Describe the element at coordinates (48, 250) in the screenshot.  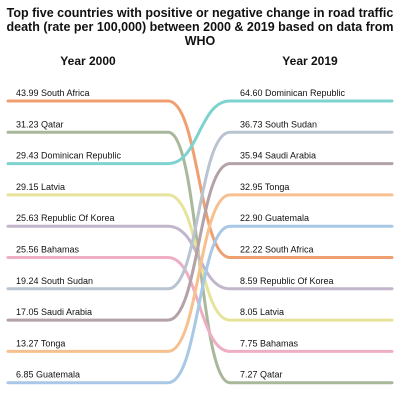
I see `label-2000-bahamas: 25.56 Bahamas` at that location.